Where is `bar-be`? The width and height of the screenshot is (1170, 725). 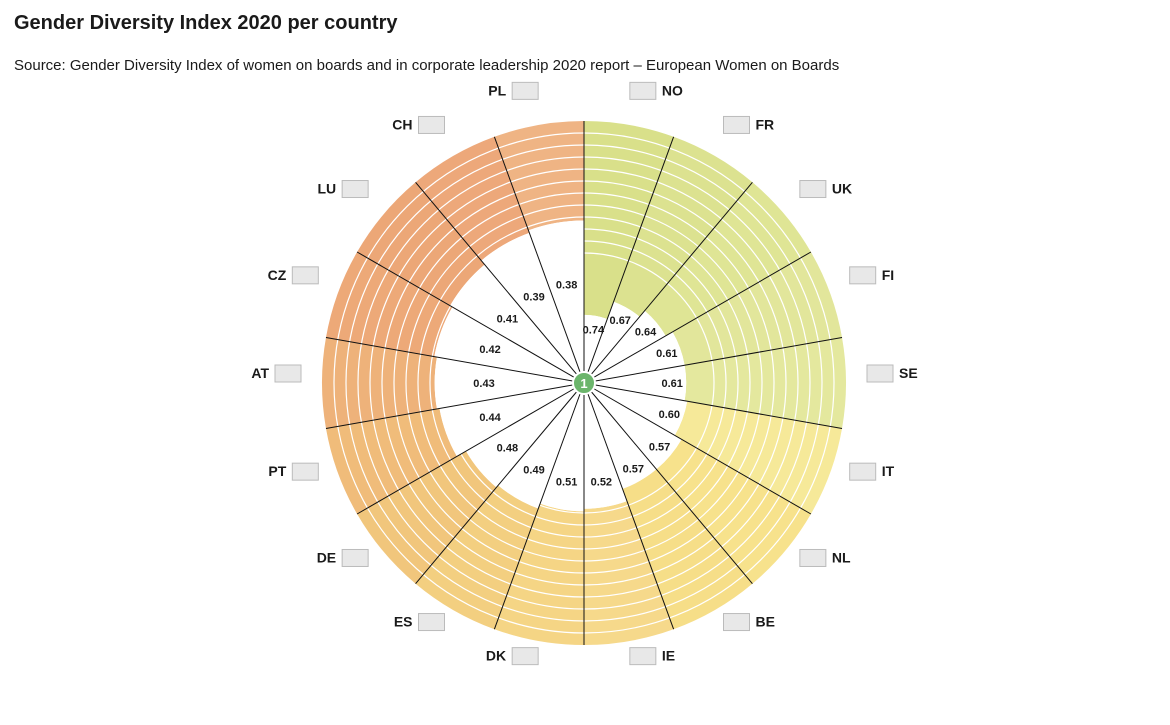
bar-be is located at coordinates (687, 549).